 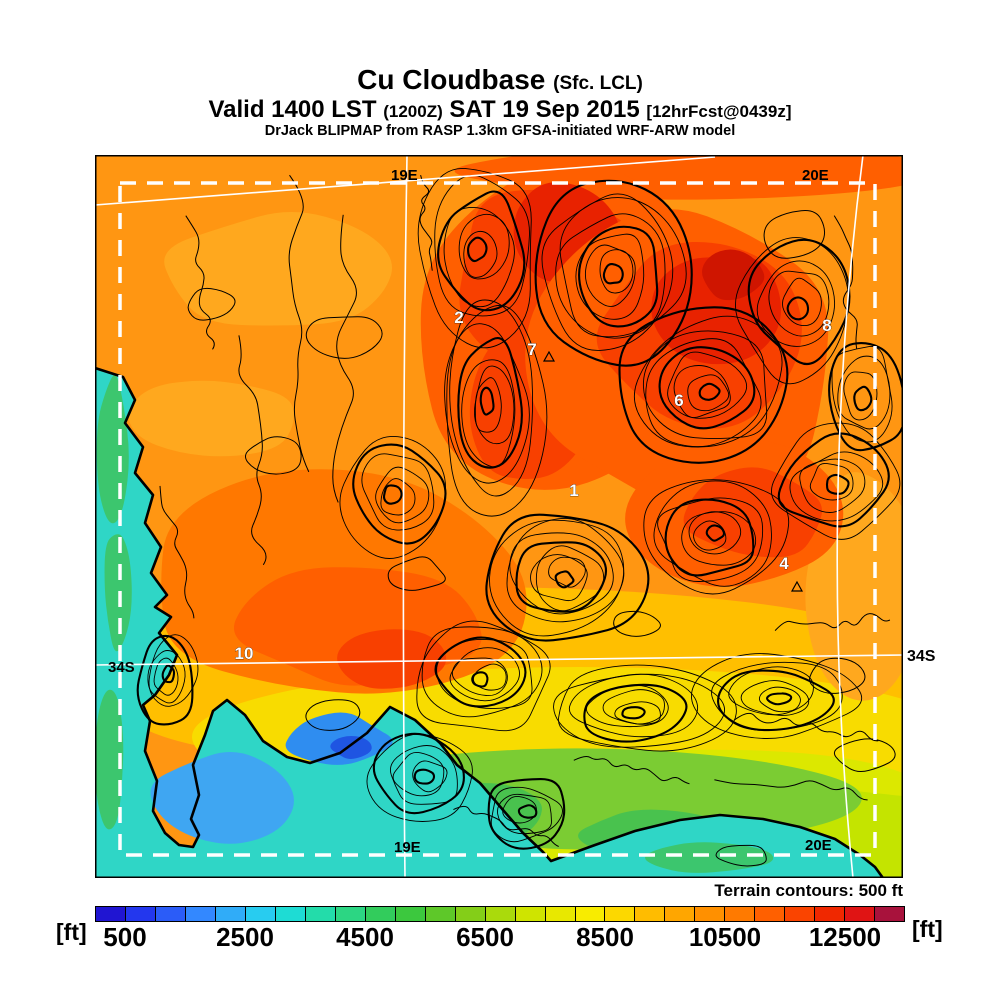 I want to click on legend-tick: 500, so click(x=125, y=937).